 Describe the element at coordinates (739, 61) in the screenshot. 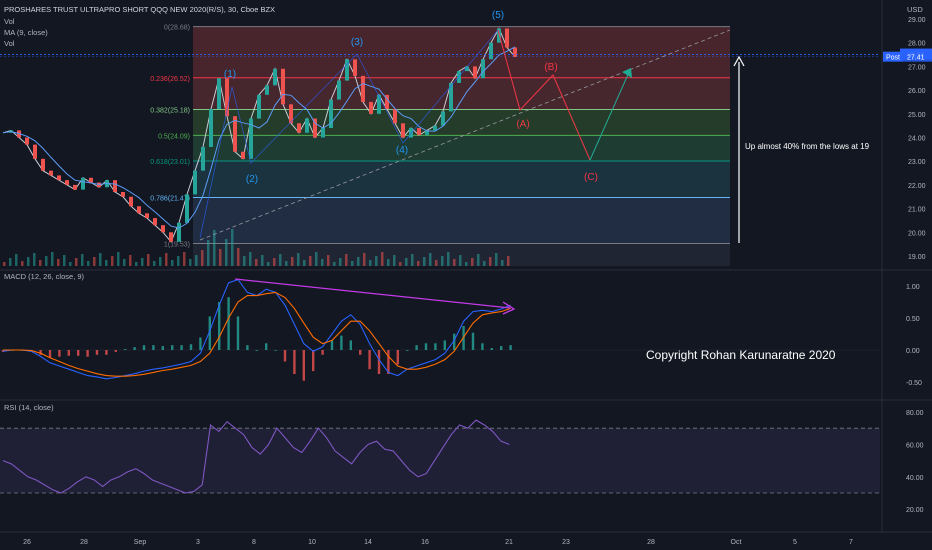

I see `rally-arrowhead` at that location.